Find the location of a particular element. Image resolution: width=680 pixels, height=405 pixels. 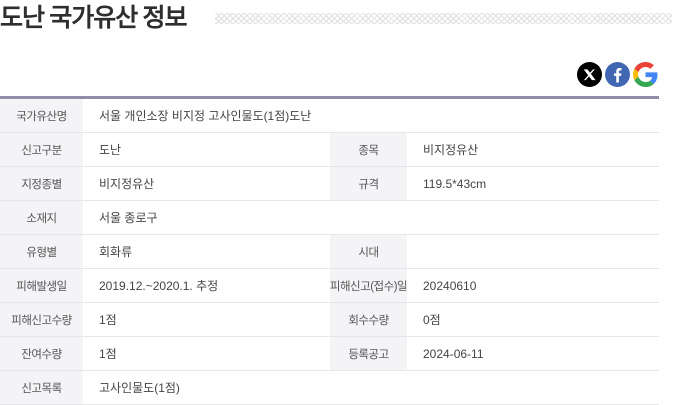

table-row: 잔여수량 1점 등록공고 2024-06-11 is located at coordinates (329, 354).